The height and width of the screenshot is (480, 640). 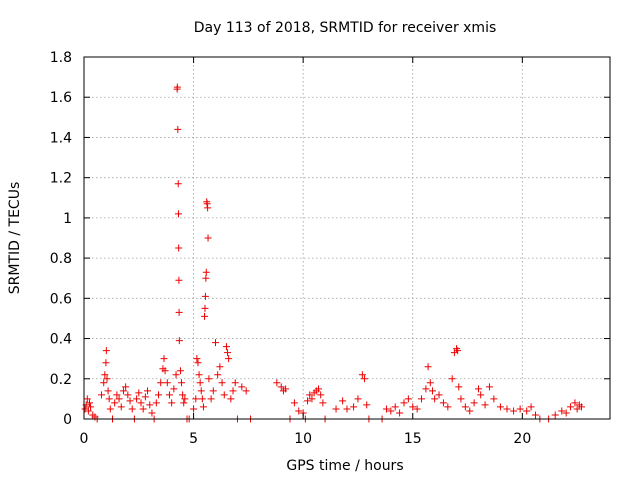 What do you see at coordinates (344, 466) in the screenshot?
I see `x-axis-label: GPS time / hours` at bounding box center [344, 466].